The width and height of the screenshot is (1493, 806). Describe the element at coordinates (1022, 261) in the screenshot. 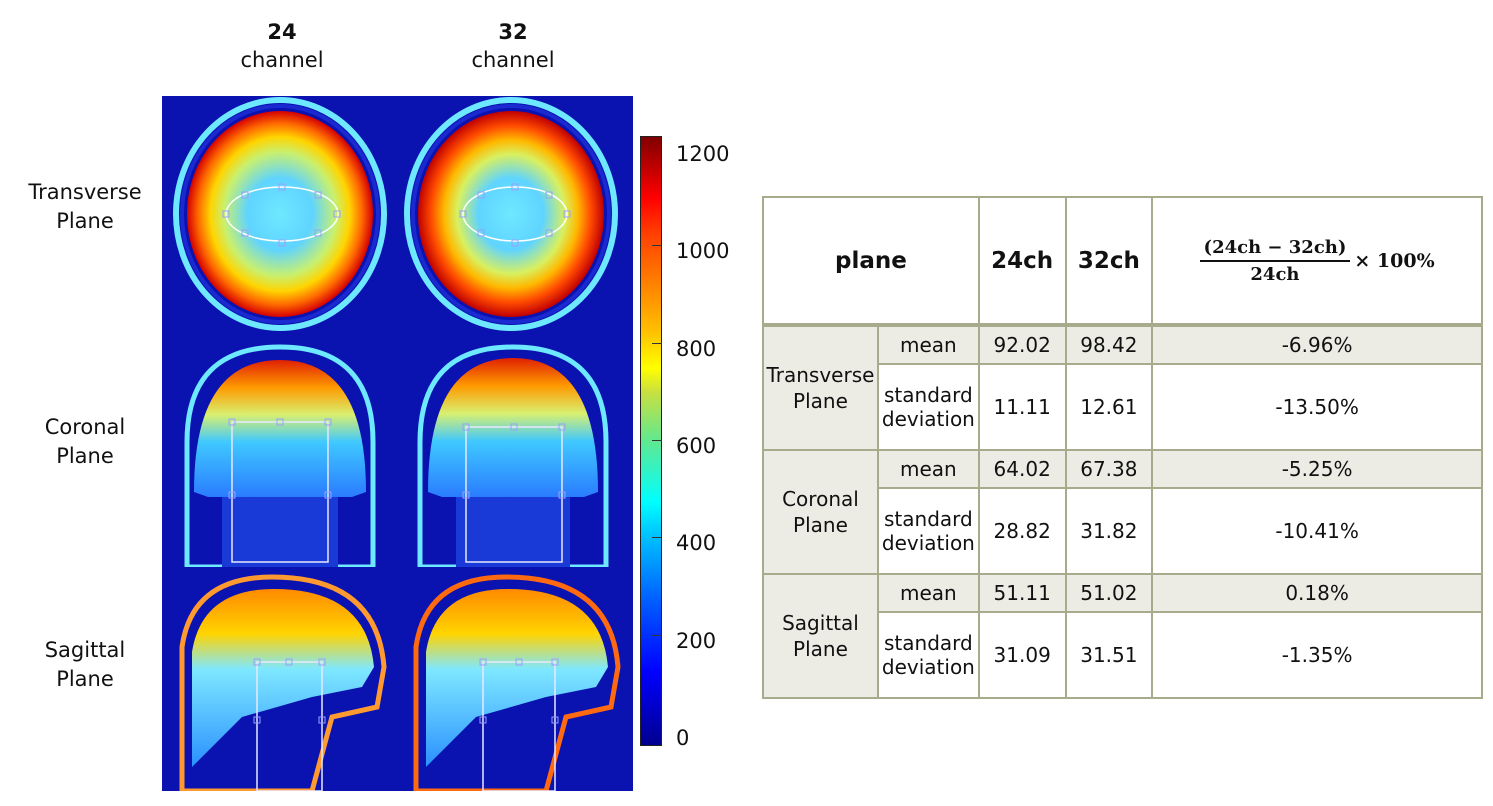

I see `header-24ch: 24ch` at that location.